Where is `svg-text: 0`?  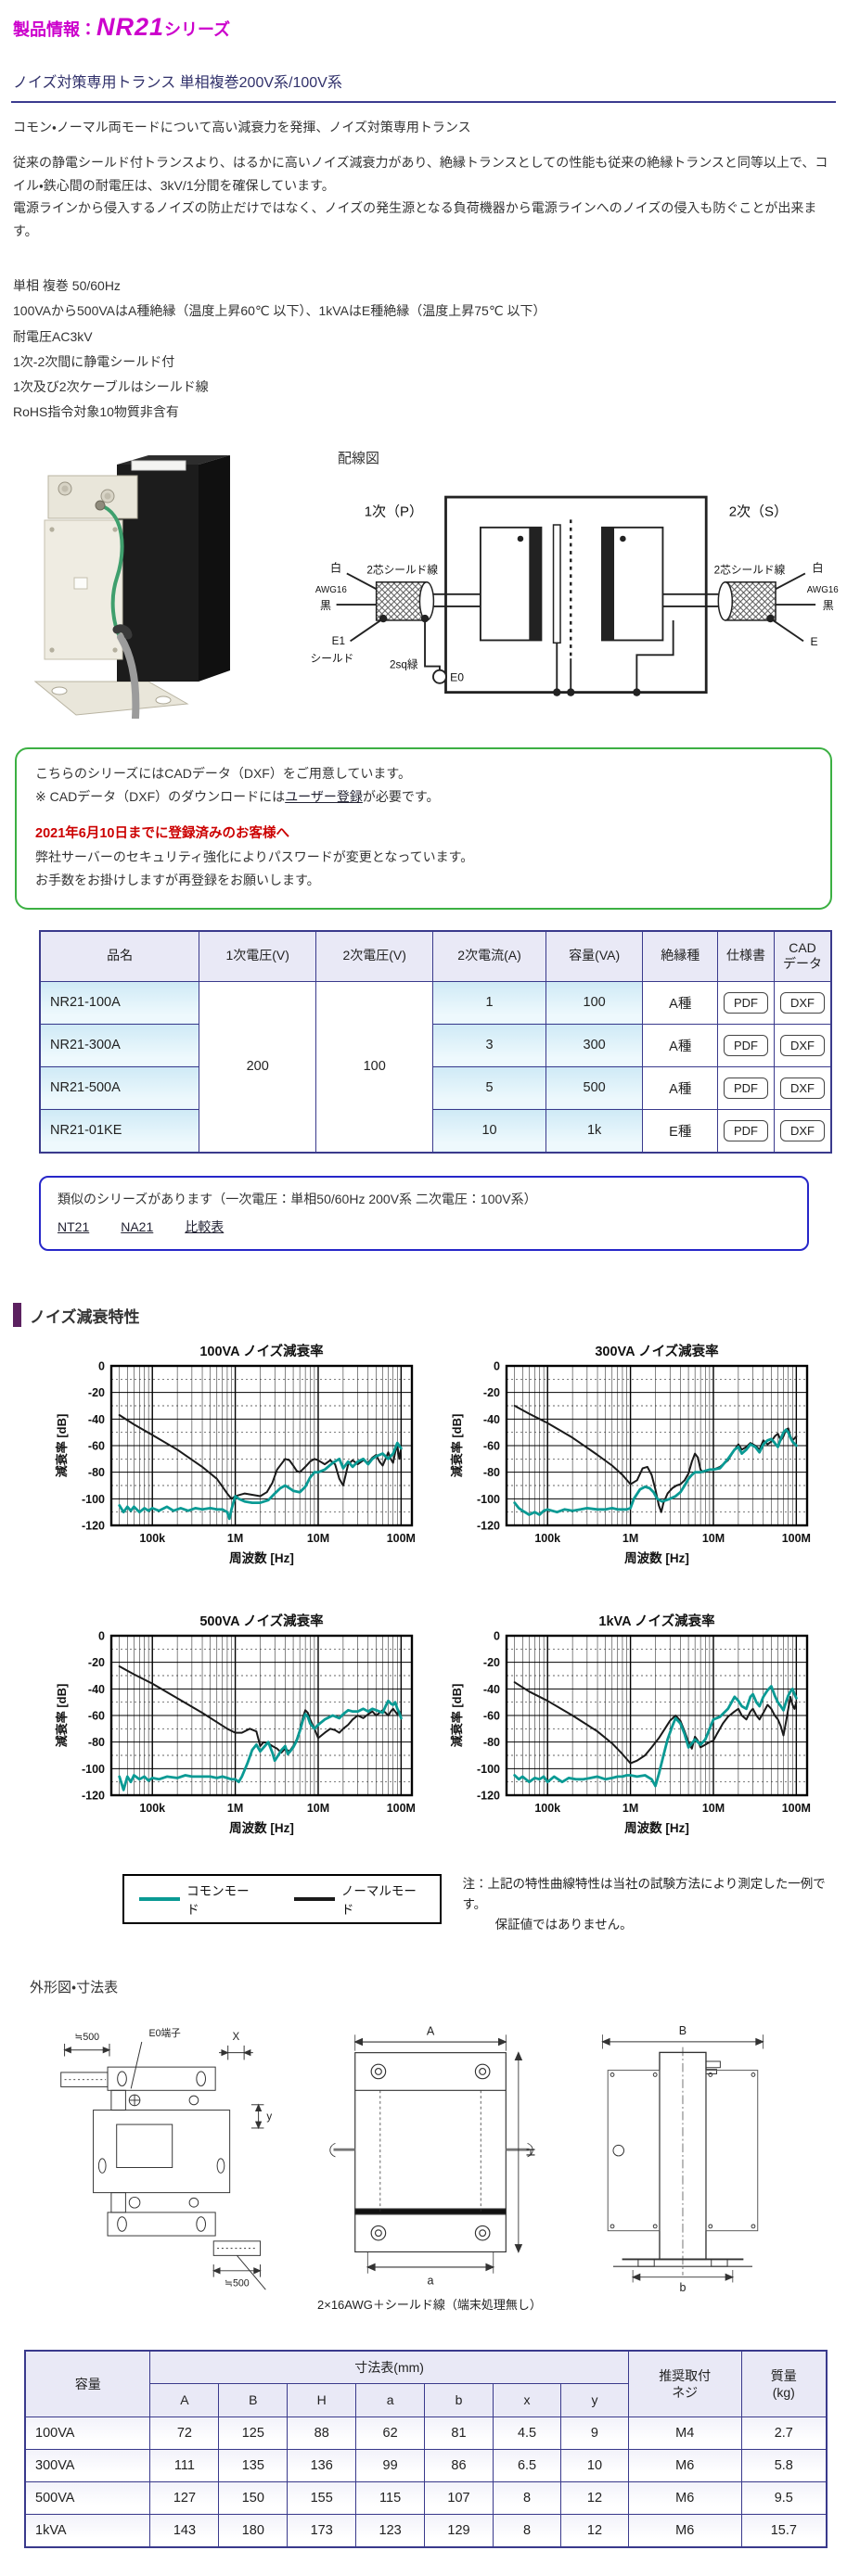 svg-text: 0 is located at coordinates (101, 1366).